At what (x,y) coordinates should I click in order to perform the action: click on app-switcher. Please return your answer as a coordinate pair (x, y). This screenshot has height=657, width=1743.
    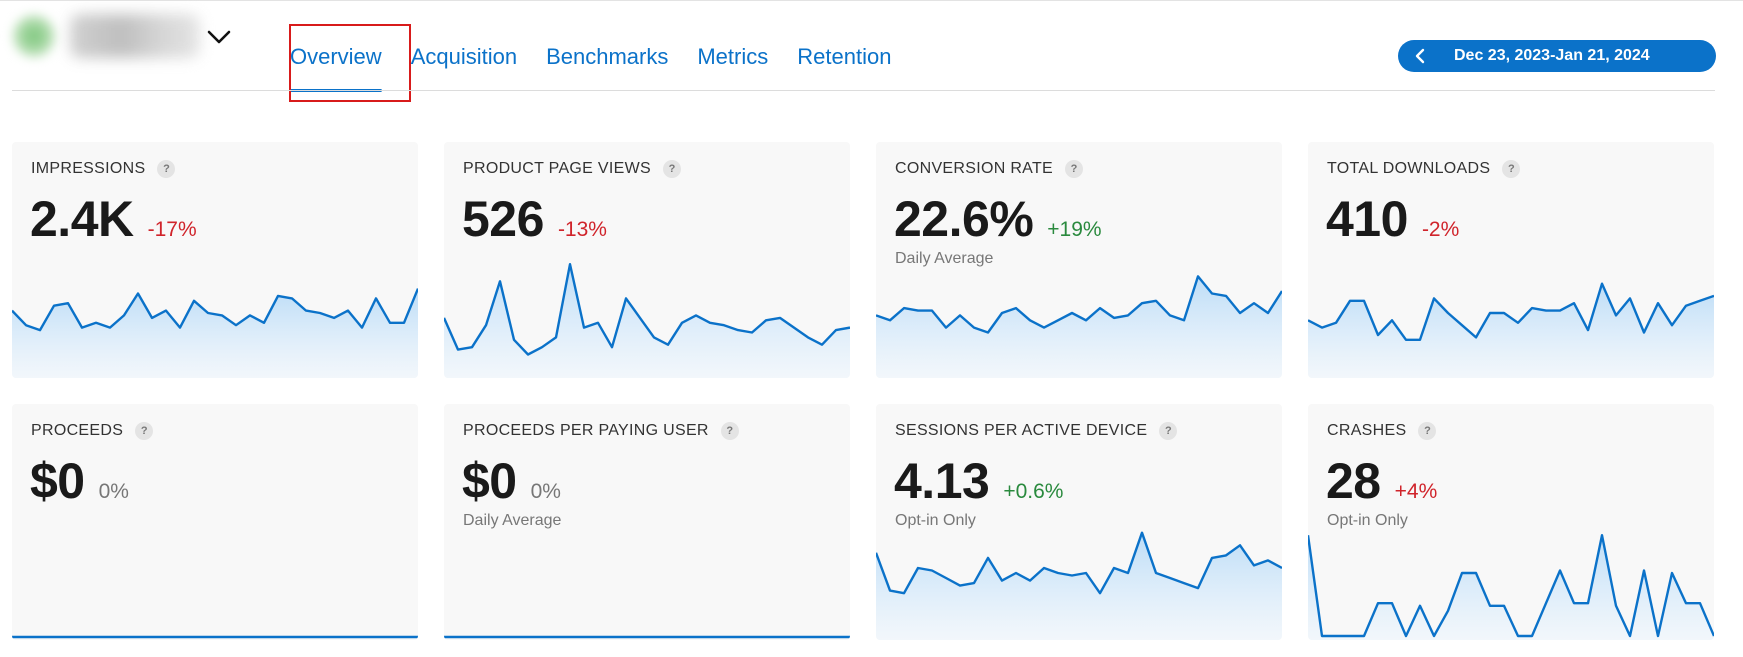
    Looking at the image, I should click on (106, 36).